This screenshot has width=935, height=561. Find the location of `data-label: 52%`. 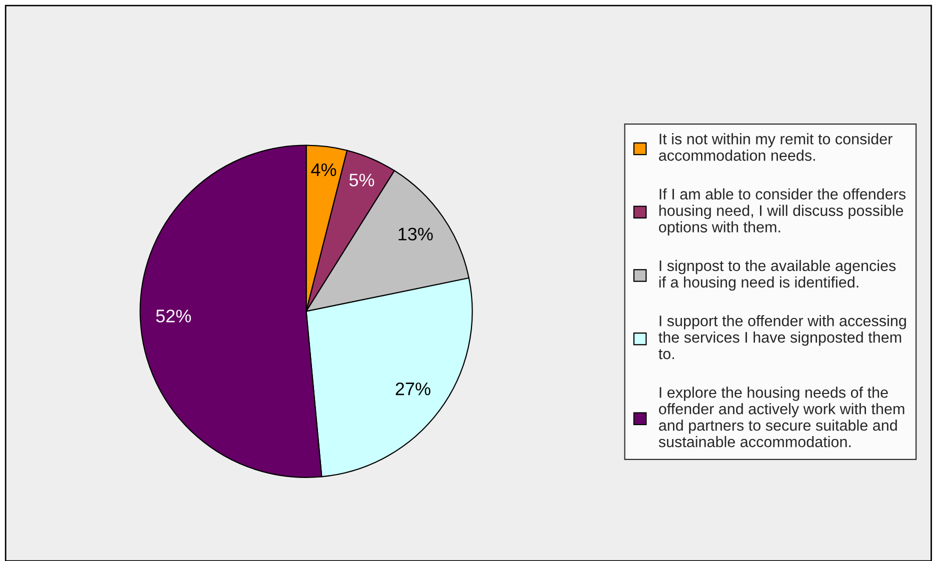

data-label: 52% is located at coordinates (173, 316).